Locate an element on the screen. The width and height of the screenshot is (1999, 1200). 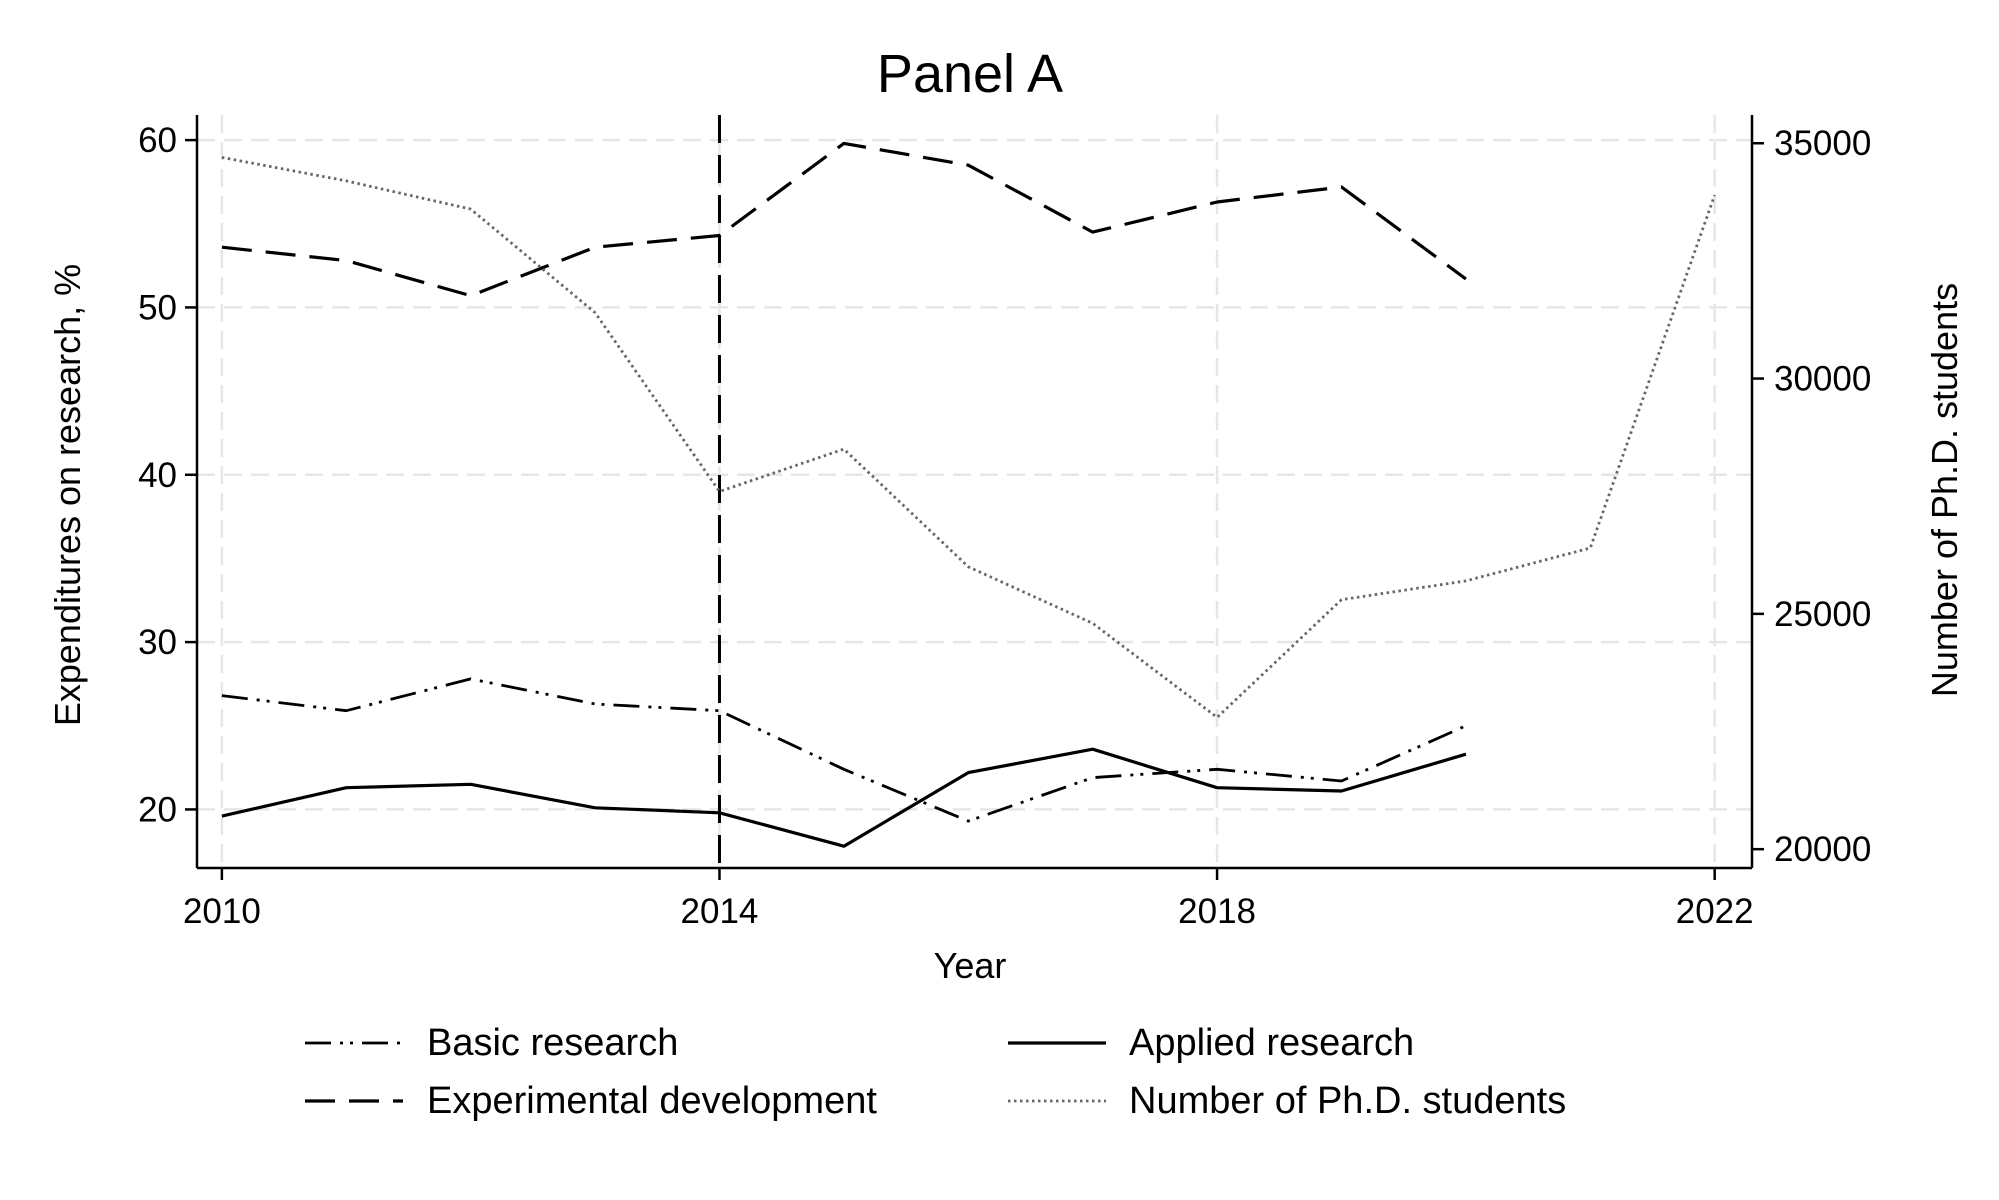
legend-label: Applied research is located at coordinates (1271, 1043).